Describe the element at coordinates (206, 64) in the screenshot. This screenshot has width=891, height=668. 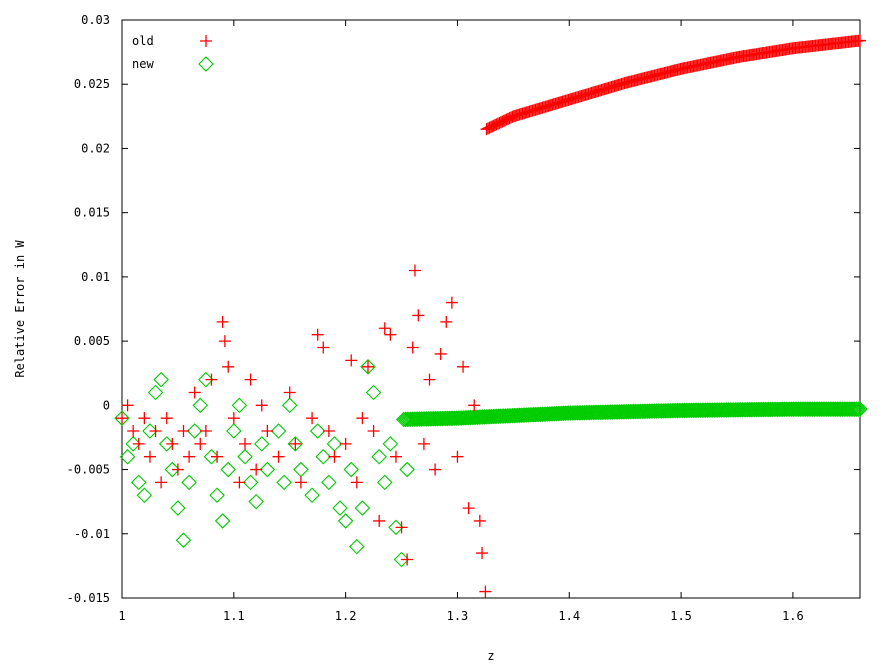
I see `legend-marker-new` at that location.